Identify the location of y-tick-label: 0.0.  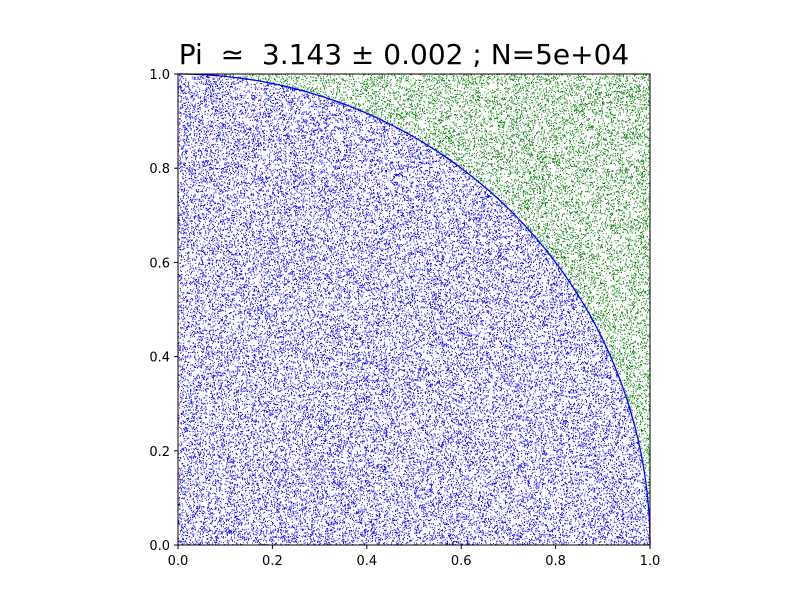
(159, 546).